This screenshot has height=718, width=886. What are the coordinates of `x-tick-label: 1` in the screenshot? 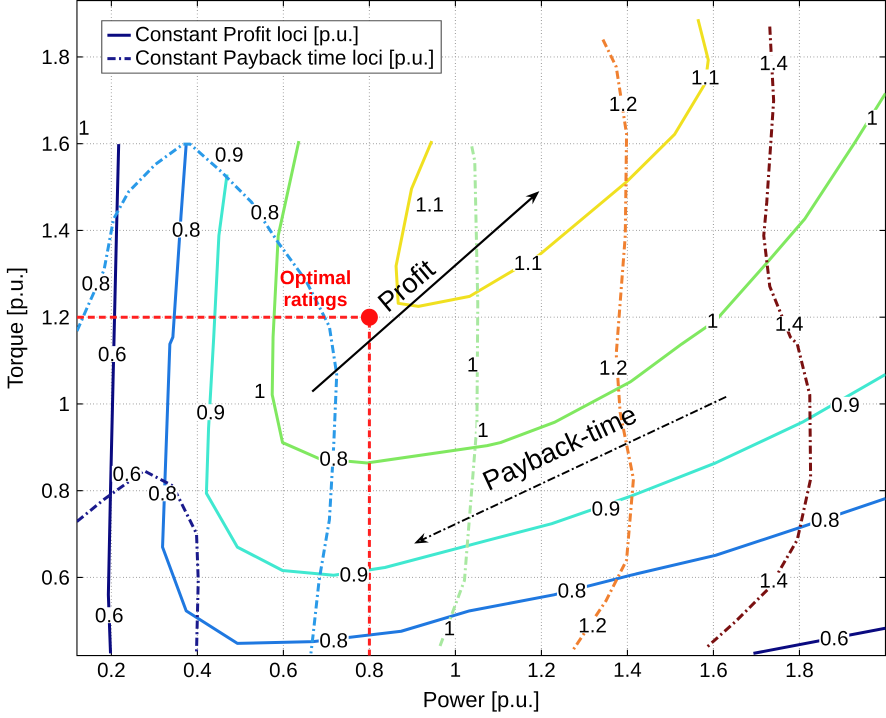 It's located at (455, 669).